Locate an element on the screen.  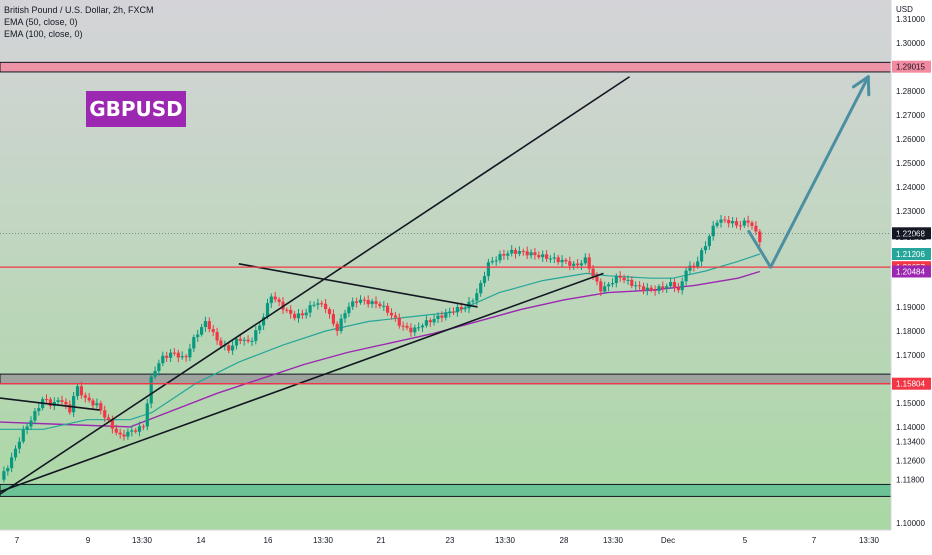
time-tick-label: 23 is located at coordinates (450, 540).